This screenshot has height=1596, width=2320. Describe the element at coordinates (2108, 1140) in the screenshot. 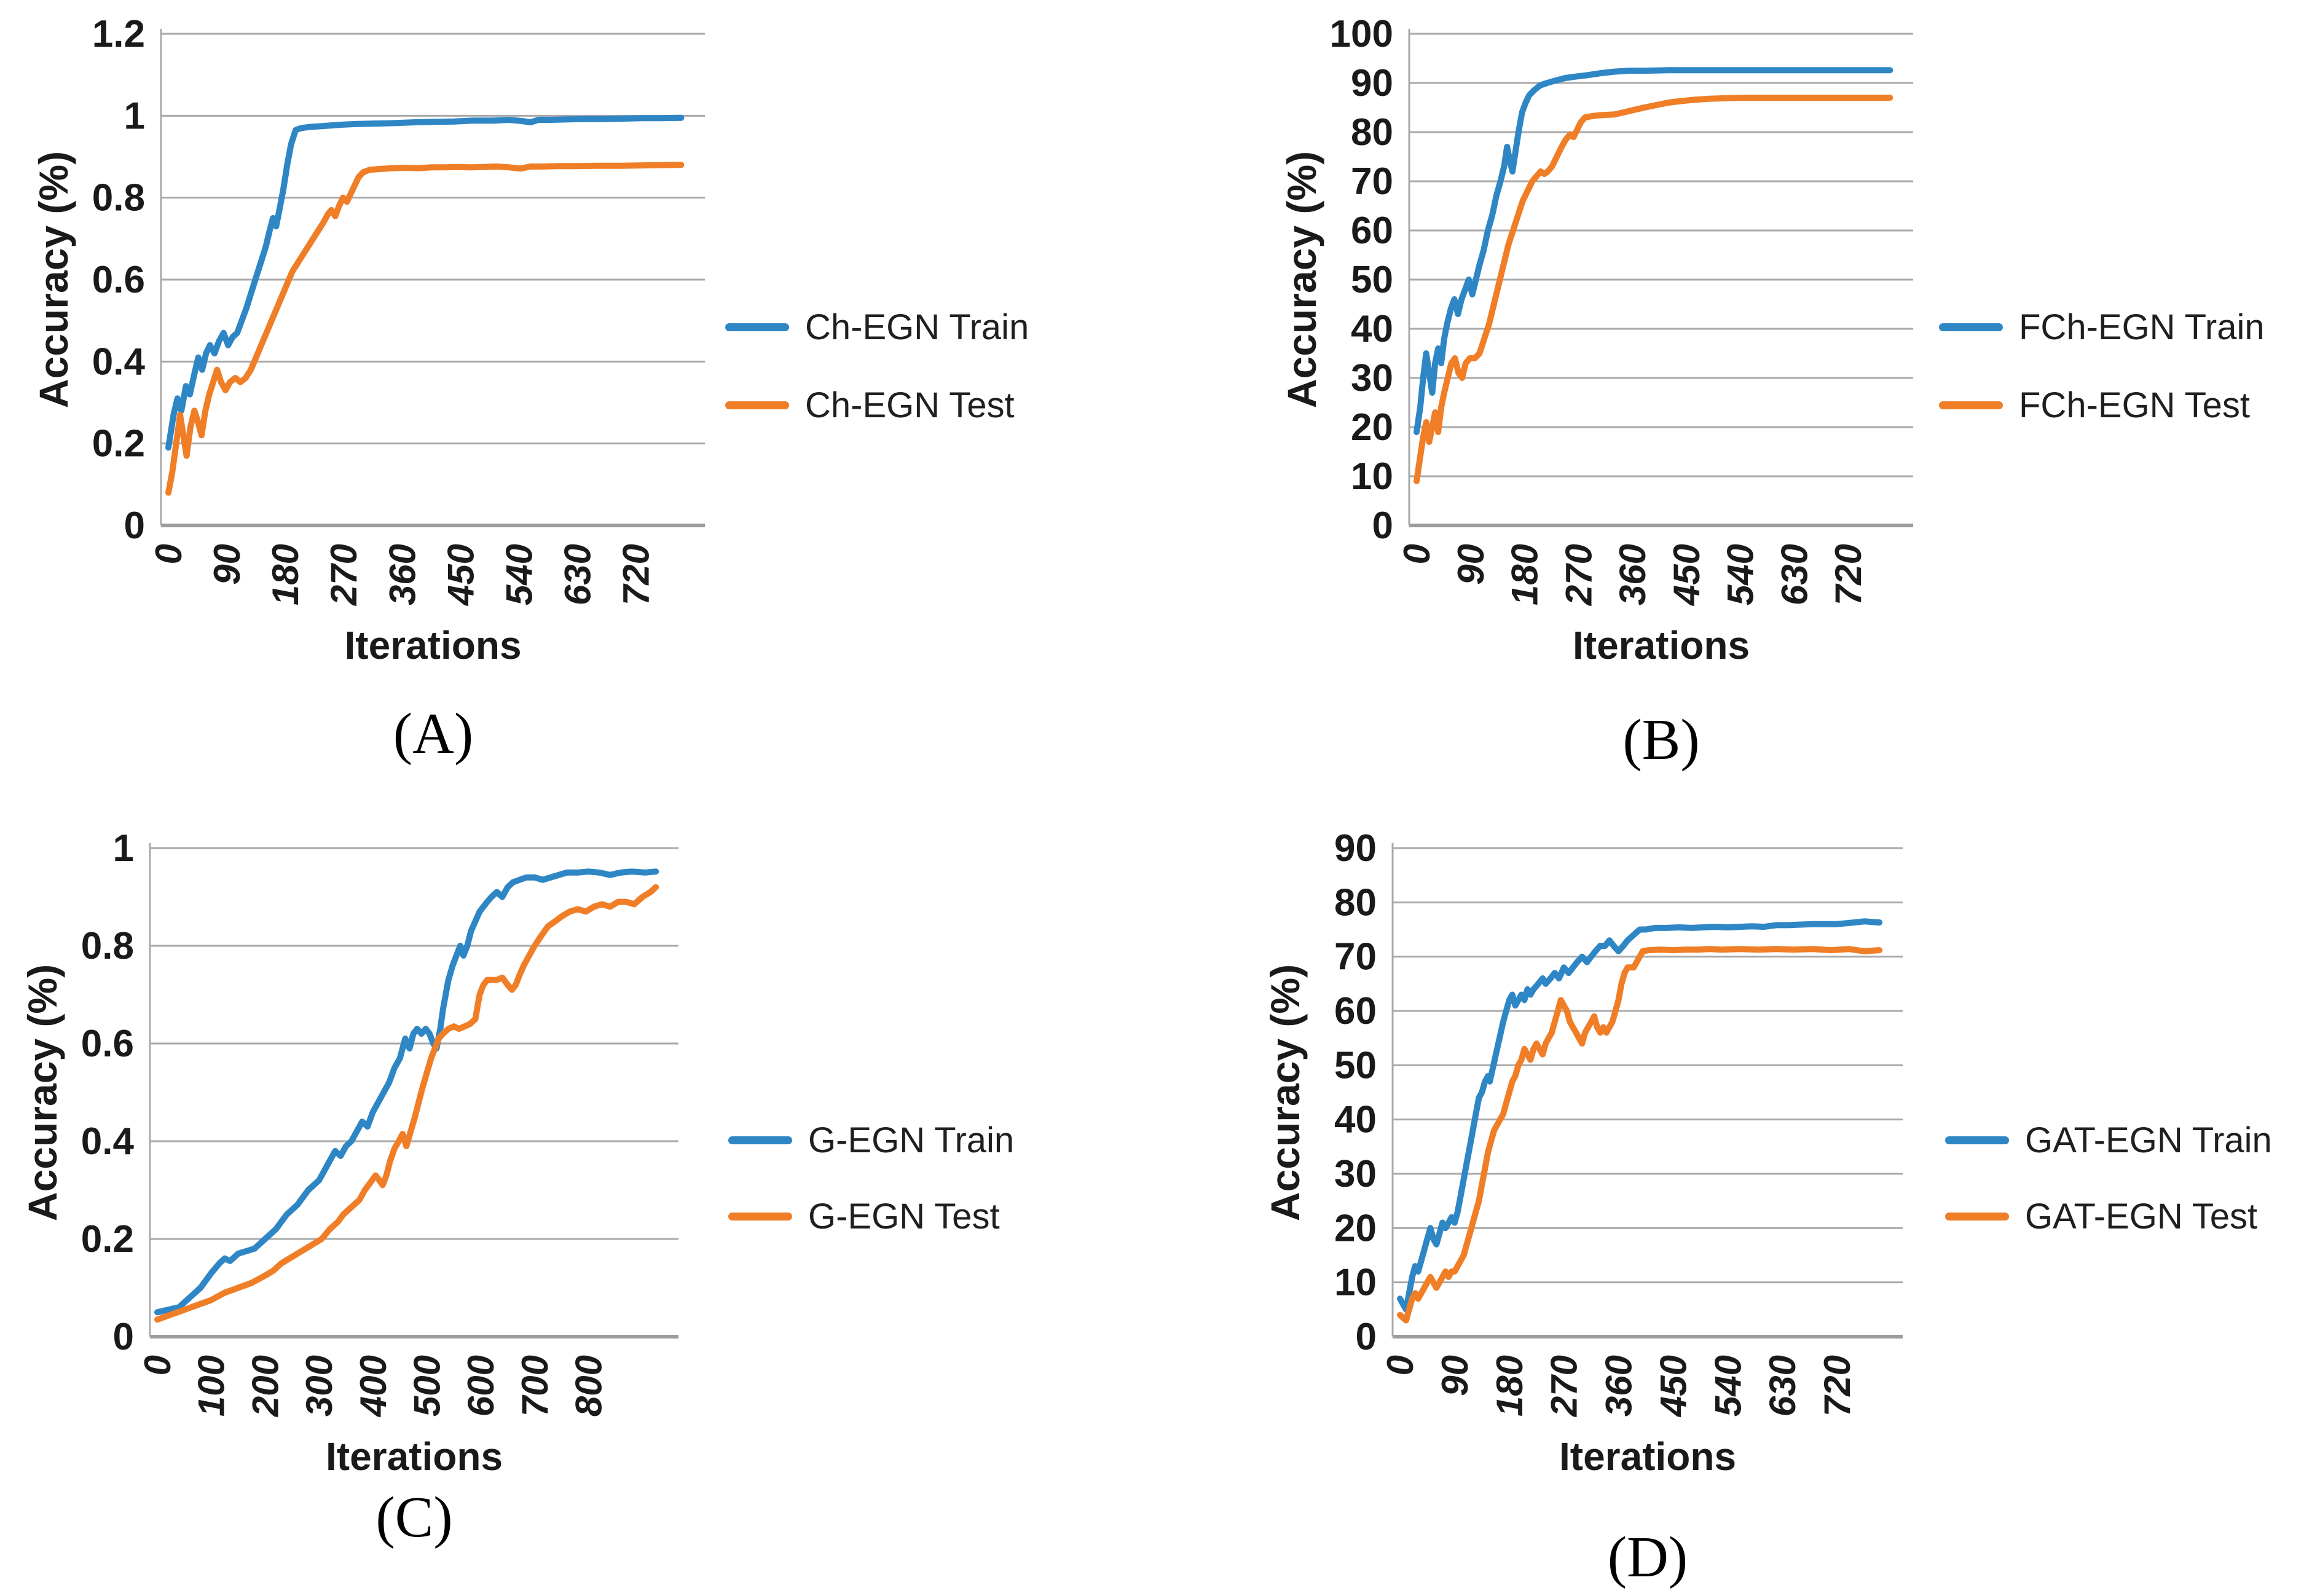

I see `legend-item-train: GAT-EGN Train` at that location.